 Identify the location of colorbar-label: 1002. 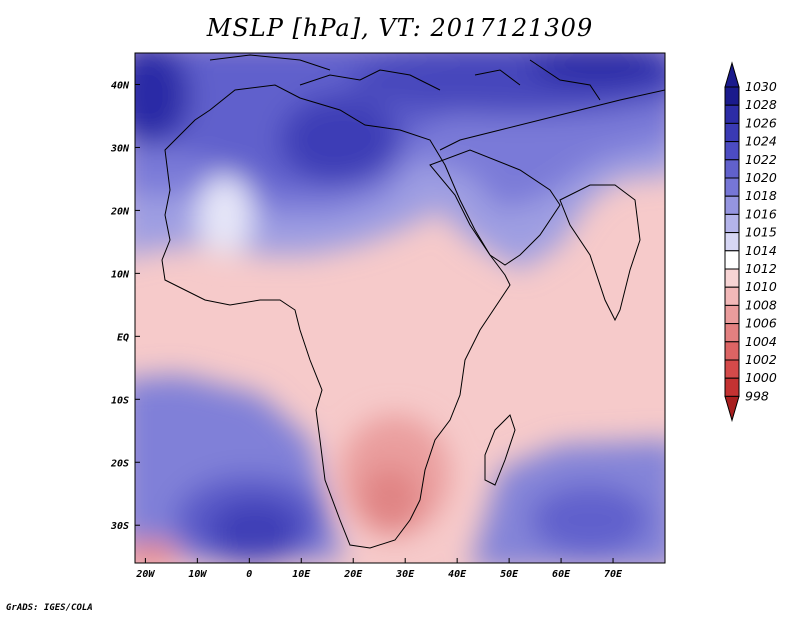
(761, 359).